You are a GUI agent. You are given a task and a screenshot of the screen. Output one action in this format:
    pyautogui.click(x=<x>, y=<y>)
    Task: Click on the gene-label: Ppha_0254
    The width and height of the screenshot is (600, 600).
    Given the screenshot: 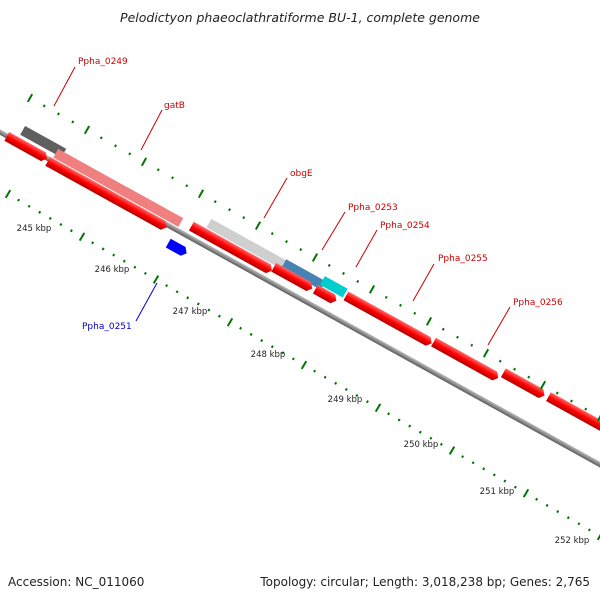 What is the action you would take?
    pyautogui.click(x=405, y=226)
    